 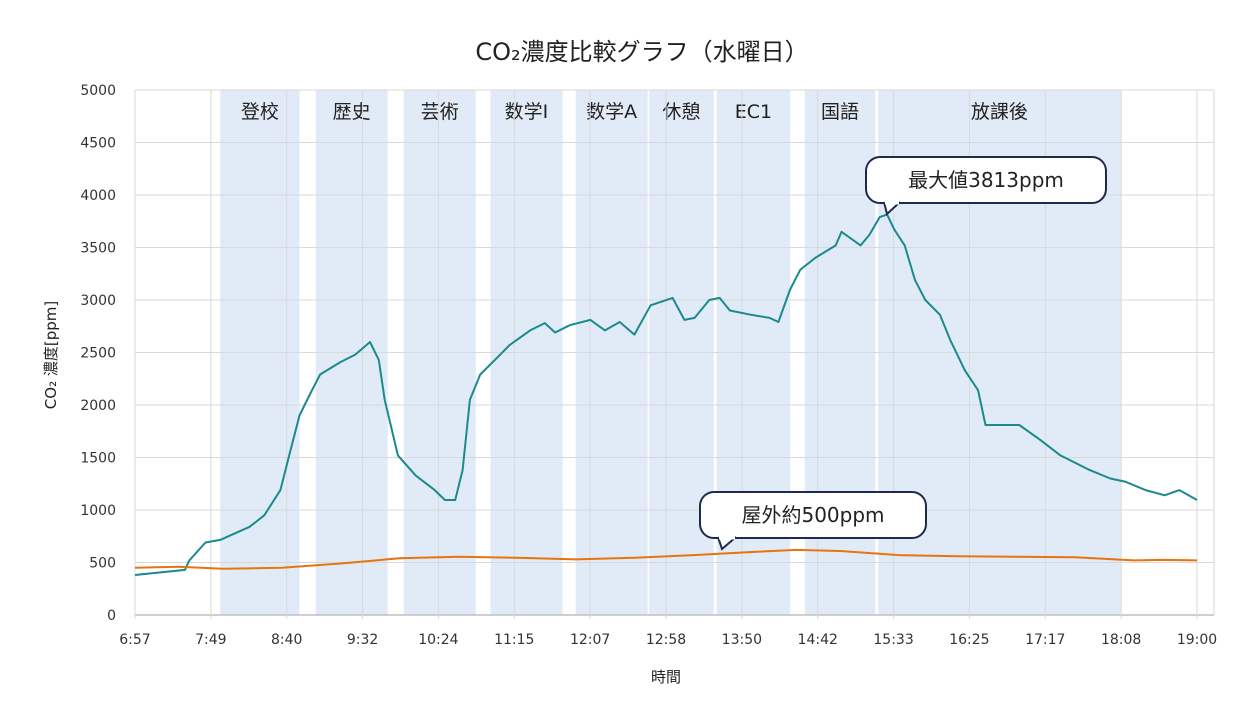 I want to click on x-tick-label: 7:49, so click(x=210, y=640).